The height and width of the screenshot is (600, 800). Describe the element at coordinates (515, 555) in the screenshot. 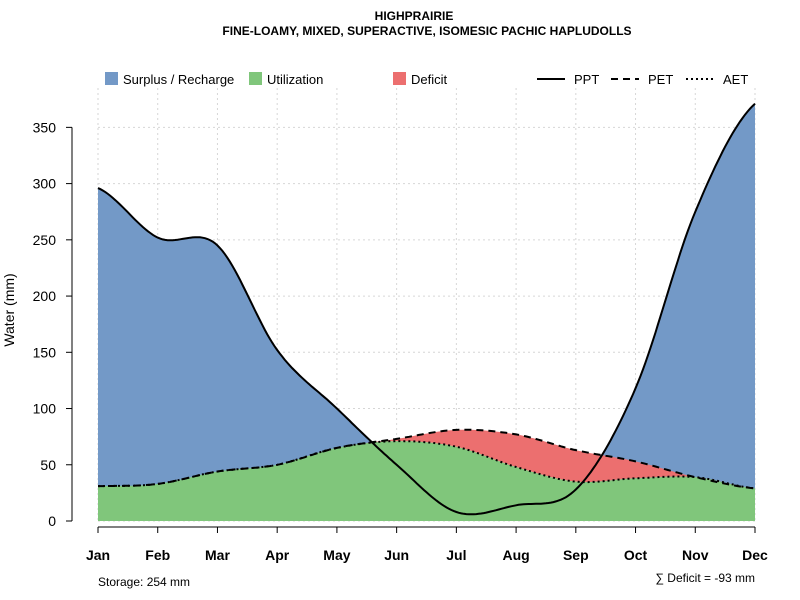

I see `x-tick-label-aug: Aug` at that location.